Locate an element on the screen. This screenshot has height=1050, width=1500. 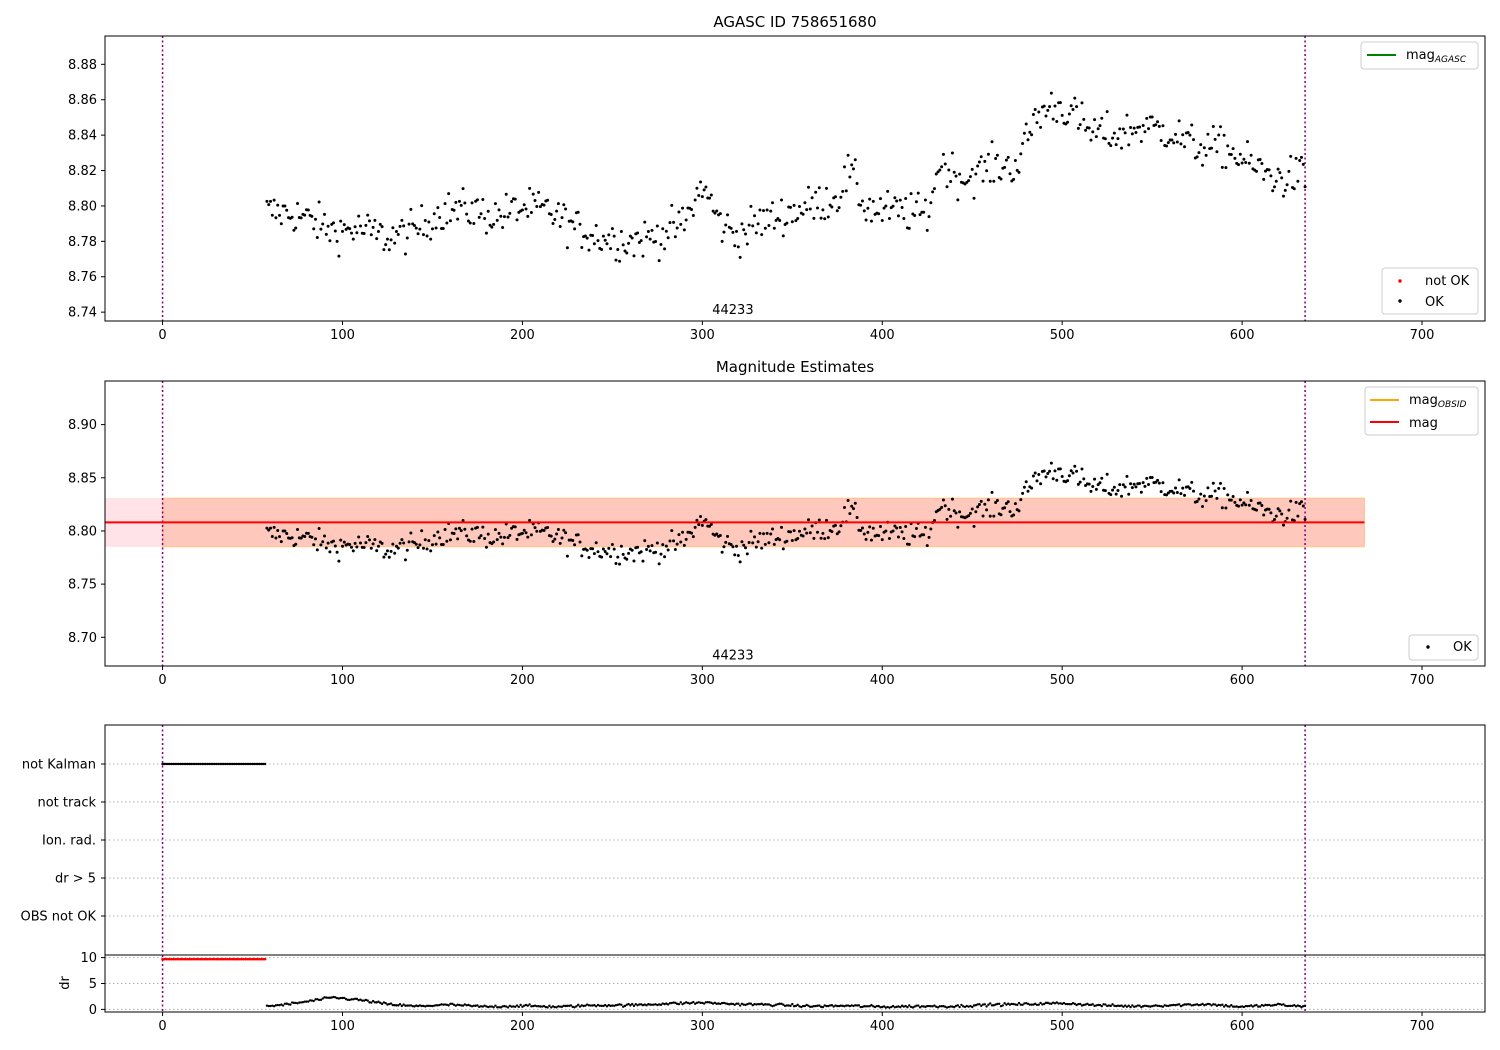
y-tick-label: 0 is located at coordinates (93, 1010).